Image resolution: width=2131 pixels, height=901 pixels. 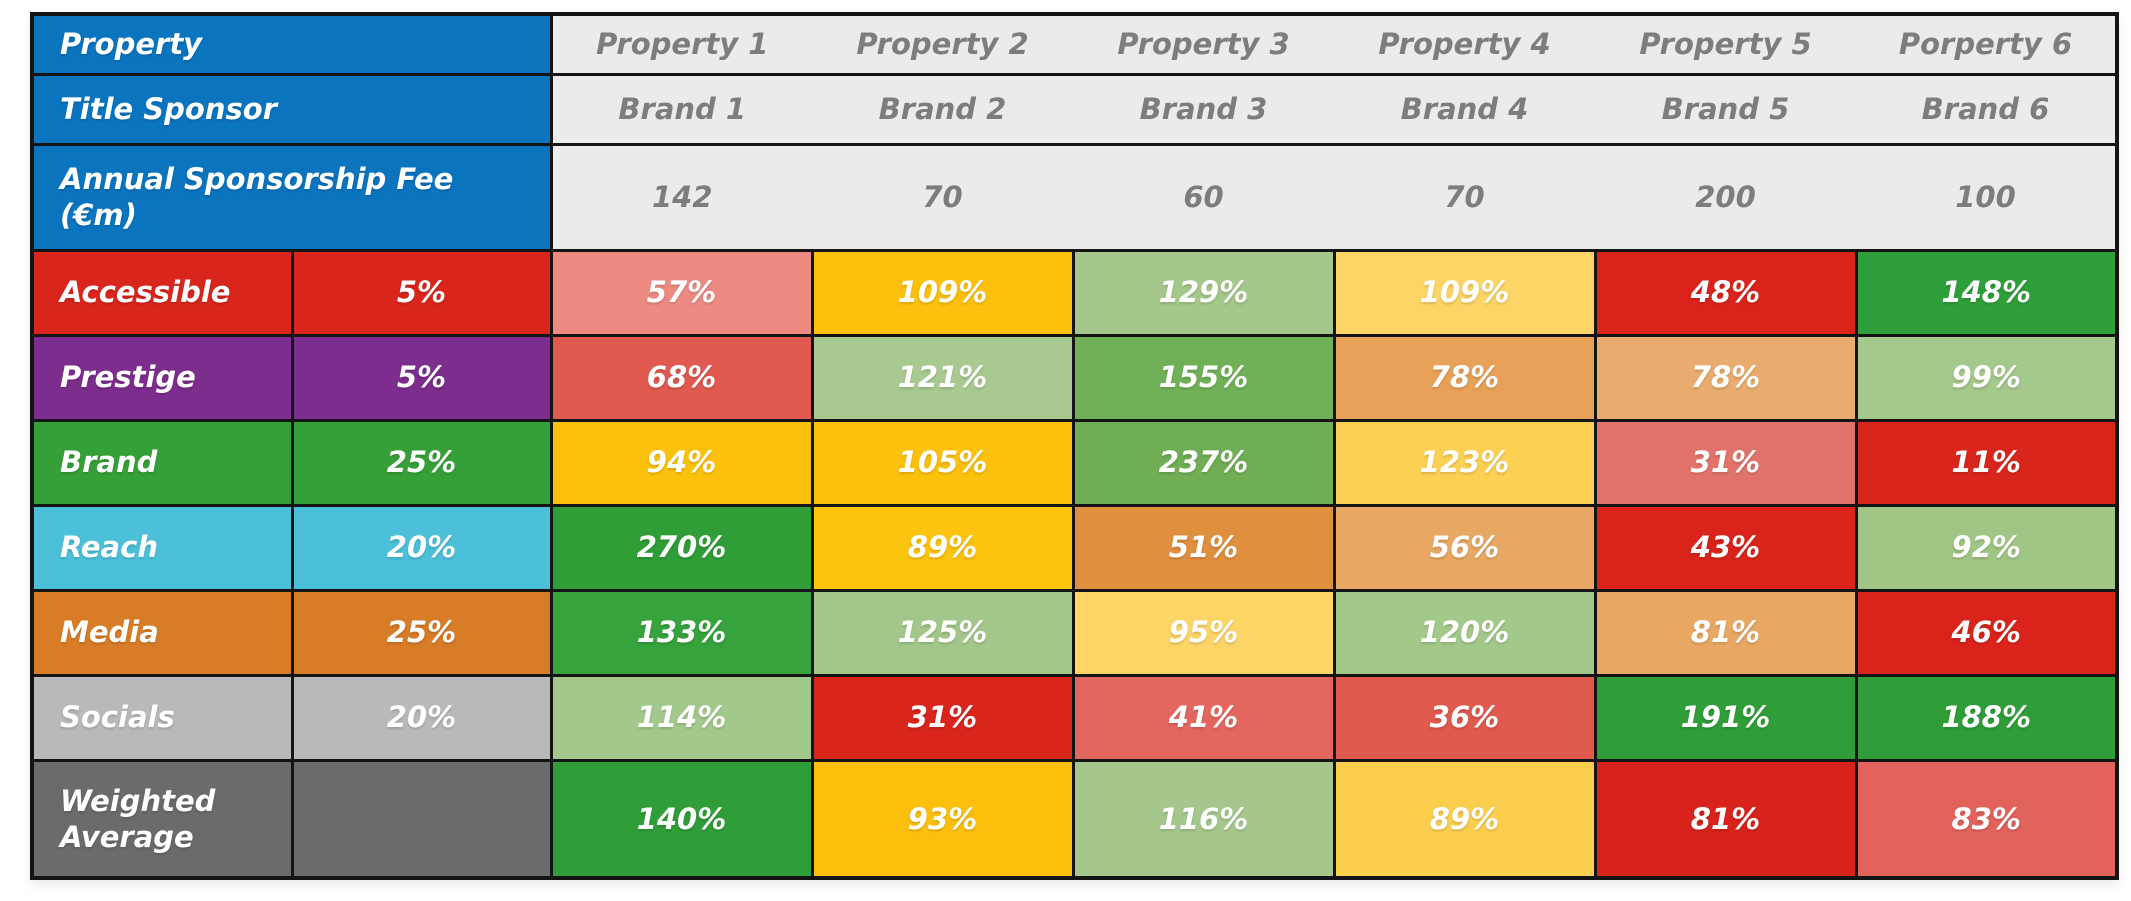 What do you see at coordinates (1725, 197) in the screenshot?
I see `header-value-cell: 200` at bounding box center [1725, 197].